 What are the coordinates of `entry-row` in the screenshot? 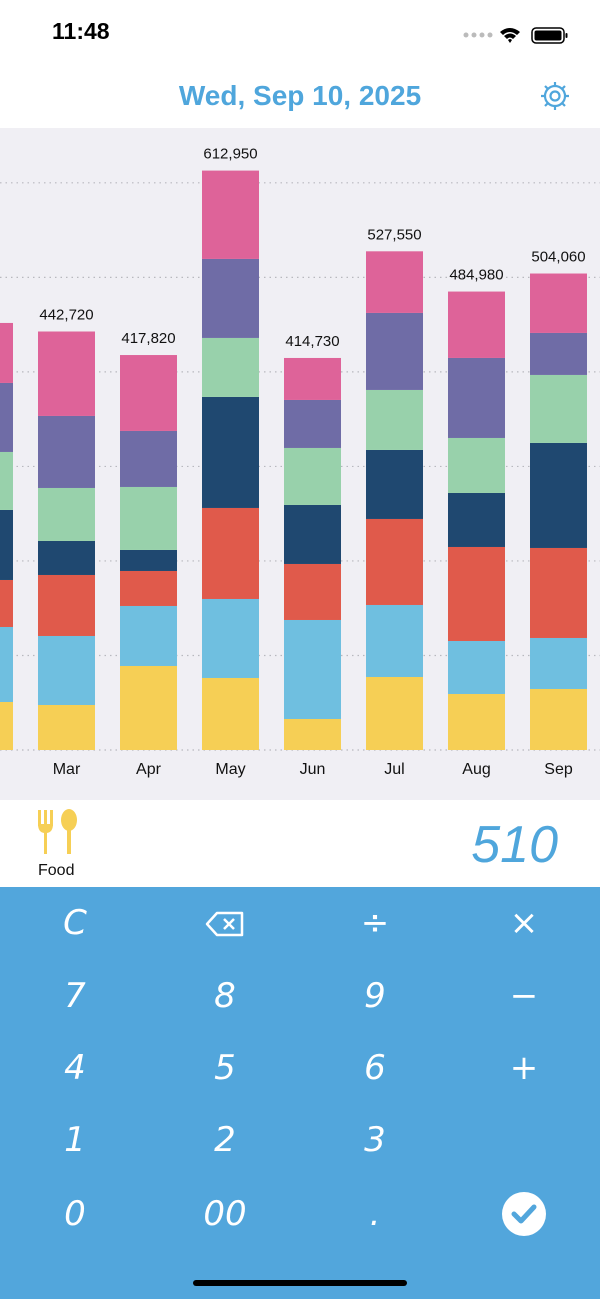 It's located at (300, 843).